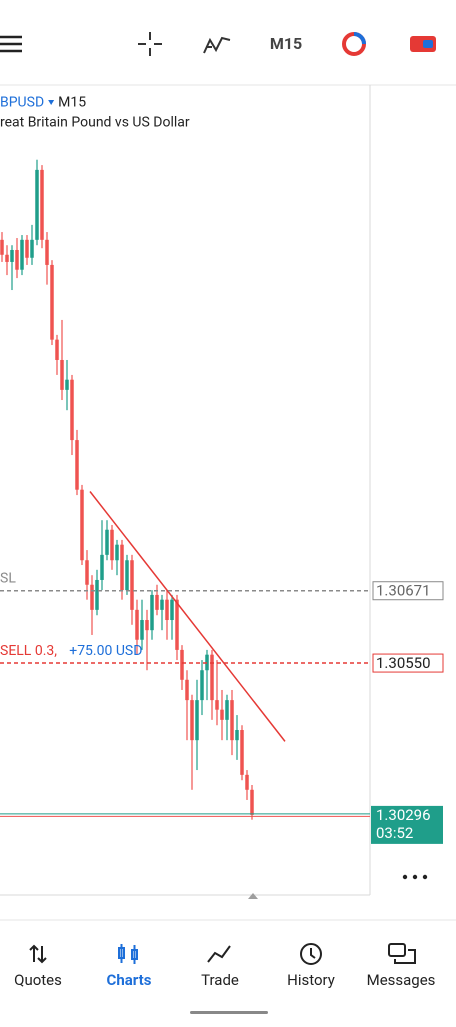 The image size is (456, 1027). Describe the element at coordinates (129, 980) in the screenshot. I see `nav-label: Charts` at that location.